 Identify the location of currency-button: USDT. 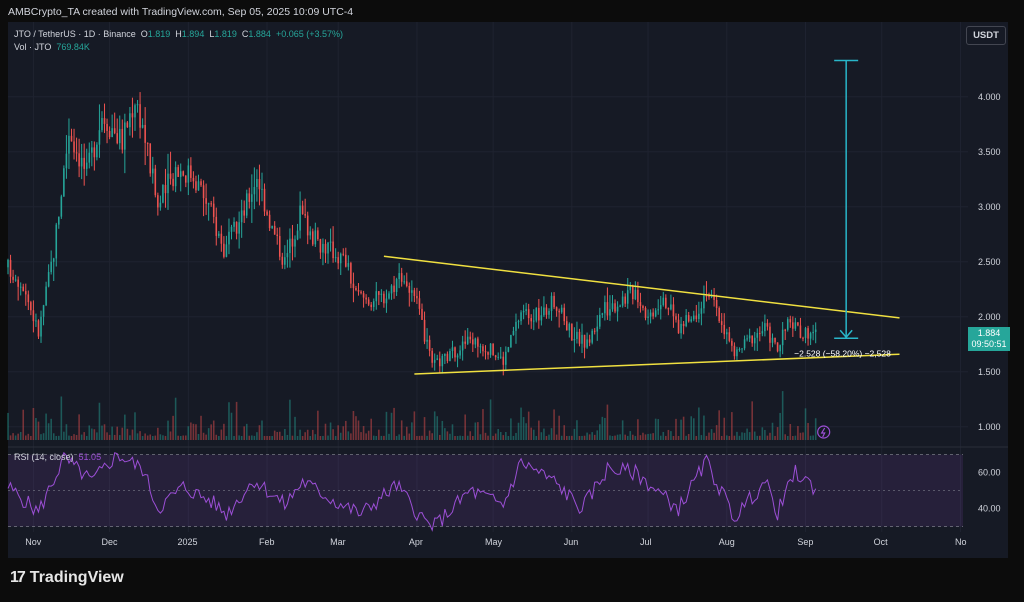
(986, 35).